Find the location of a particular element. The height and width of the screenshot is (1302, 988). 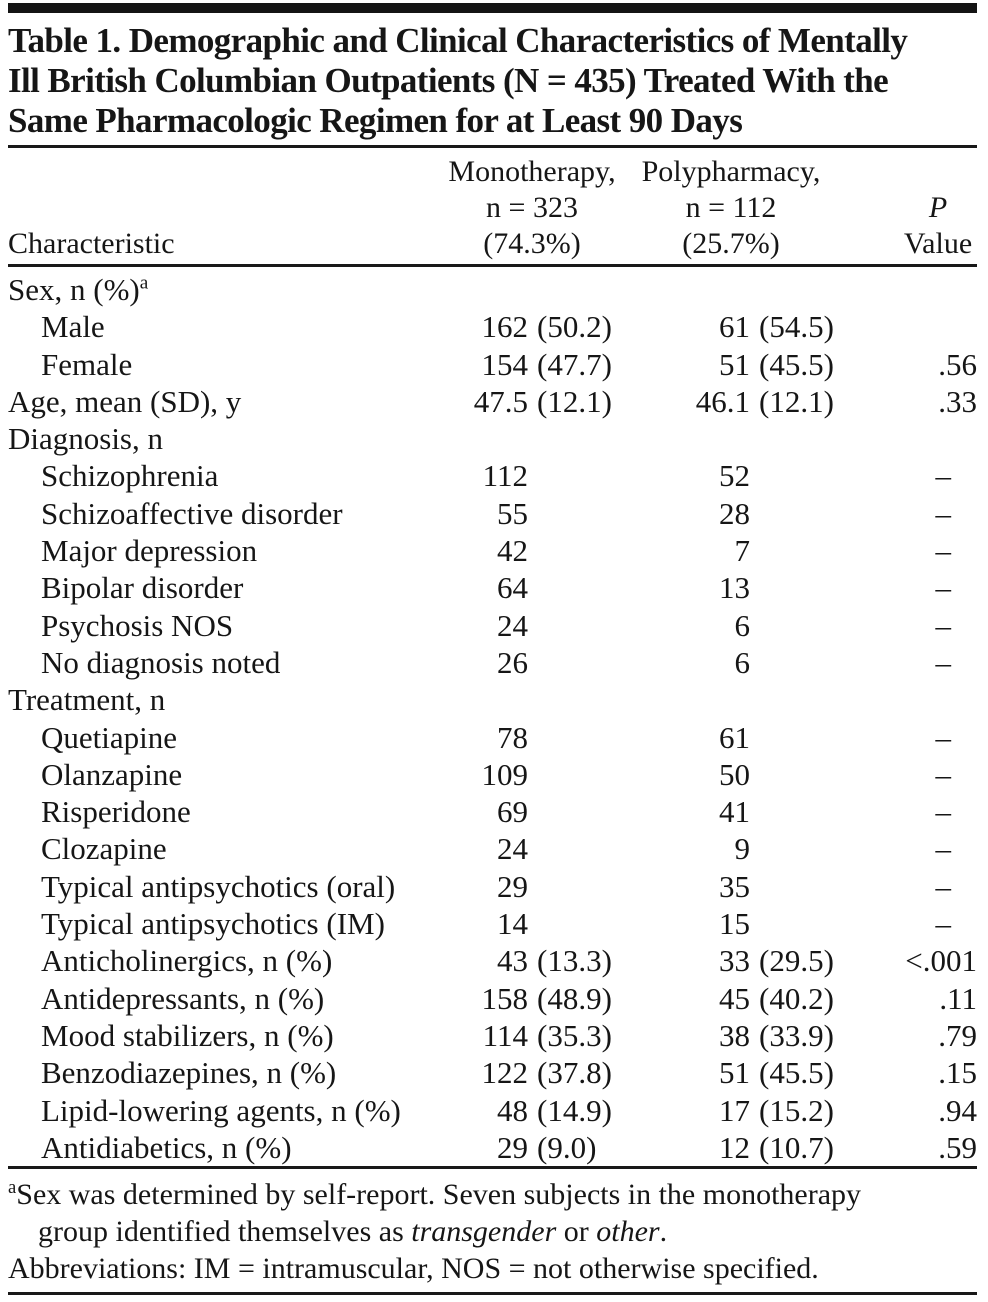

row-label: Sex, n (%)a is located at coordinates (78, 289).